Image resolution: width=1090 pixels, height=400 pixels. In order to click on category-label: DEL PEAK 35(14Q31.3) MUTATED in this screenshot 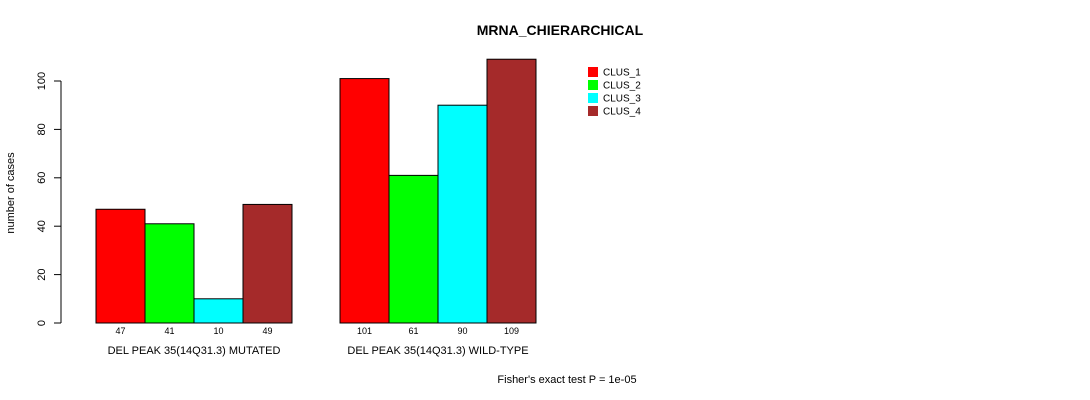, I will do `click(194, 351)`.